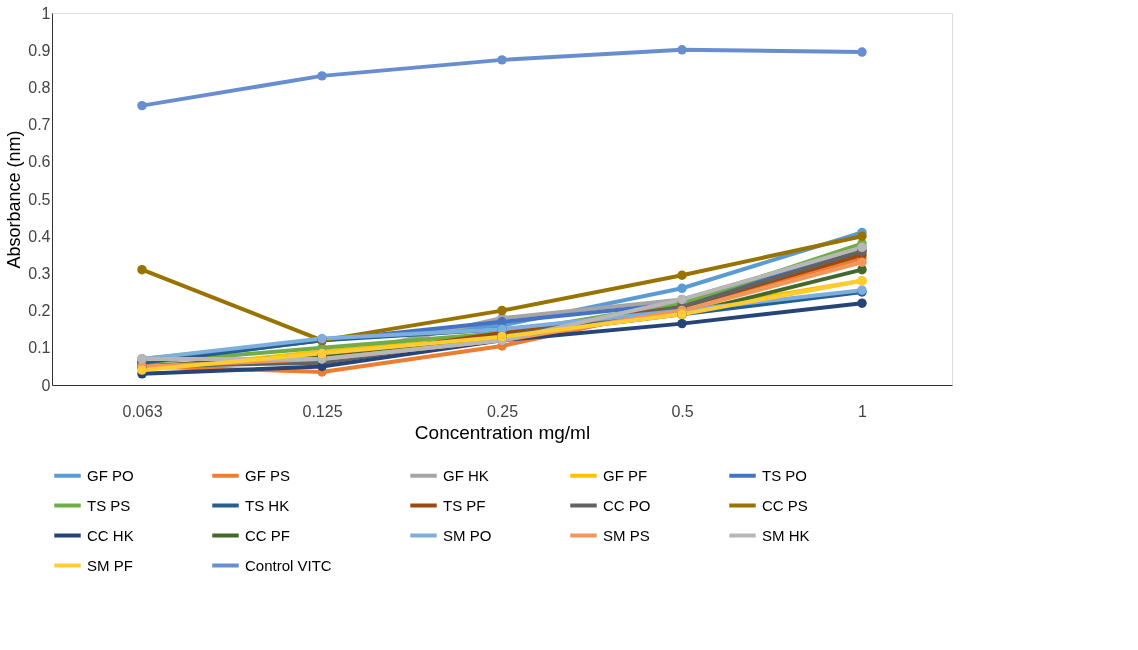 The image size is (1138, 650). I want to click on legend-label: SM PS, so click(626, 535).